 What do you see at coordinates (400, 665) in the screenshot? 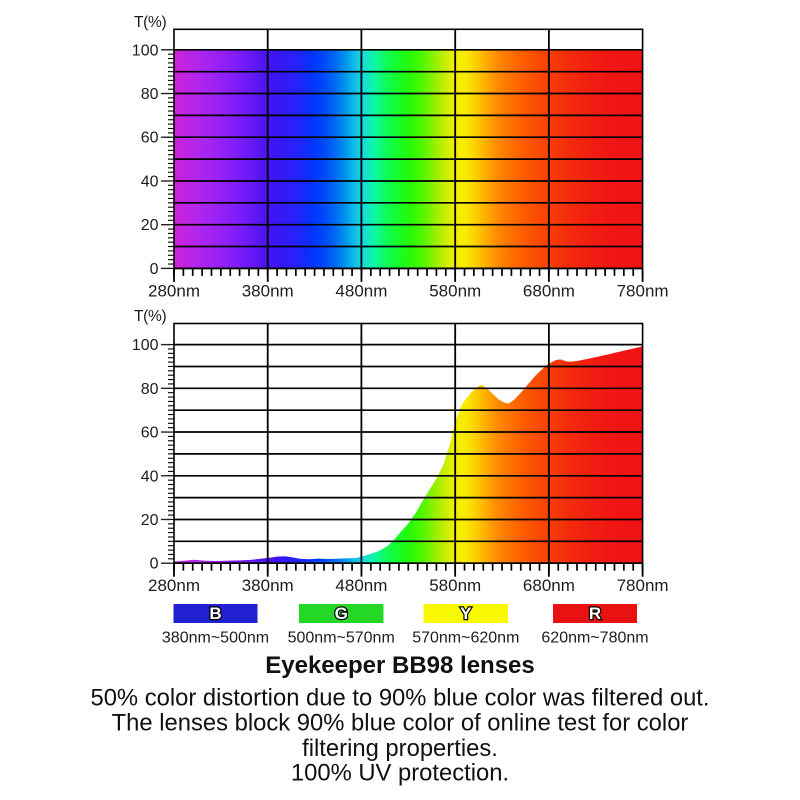
I see `svg-text: Eyekeeper BB98 lenses` at bounding box center [400, 665].